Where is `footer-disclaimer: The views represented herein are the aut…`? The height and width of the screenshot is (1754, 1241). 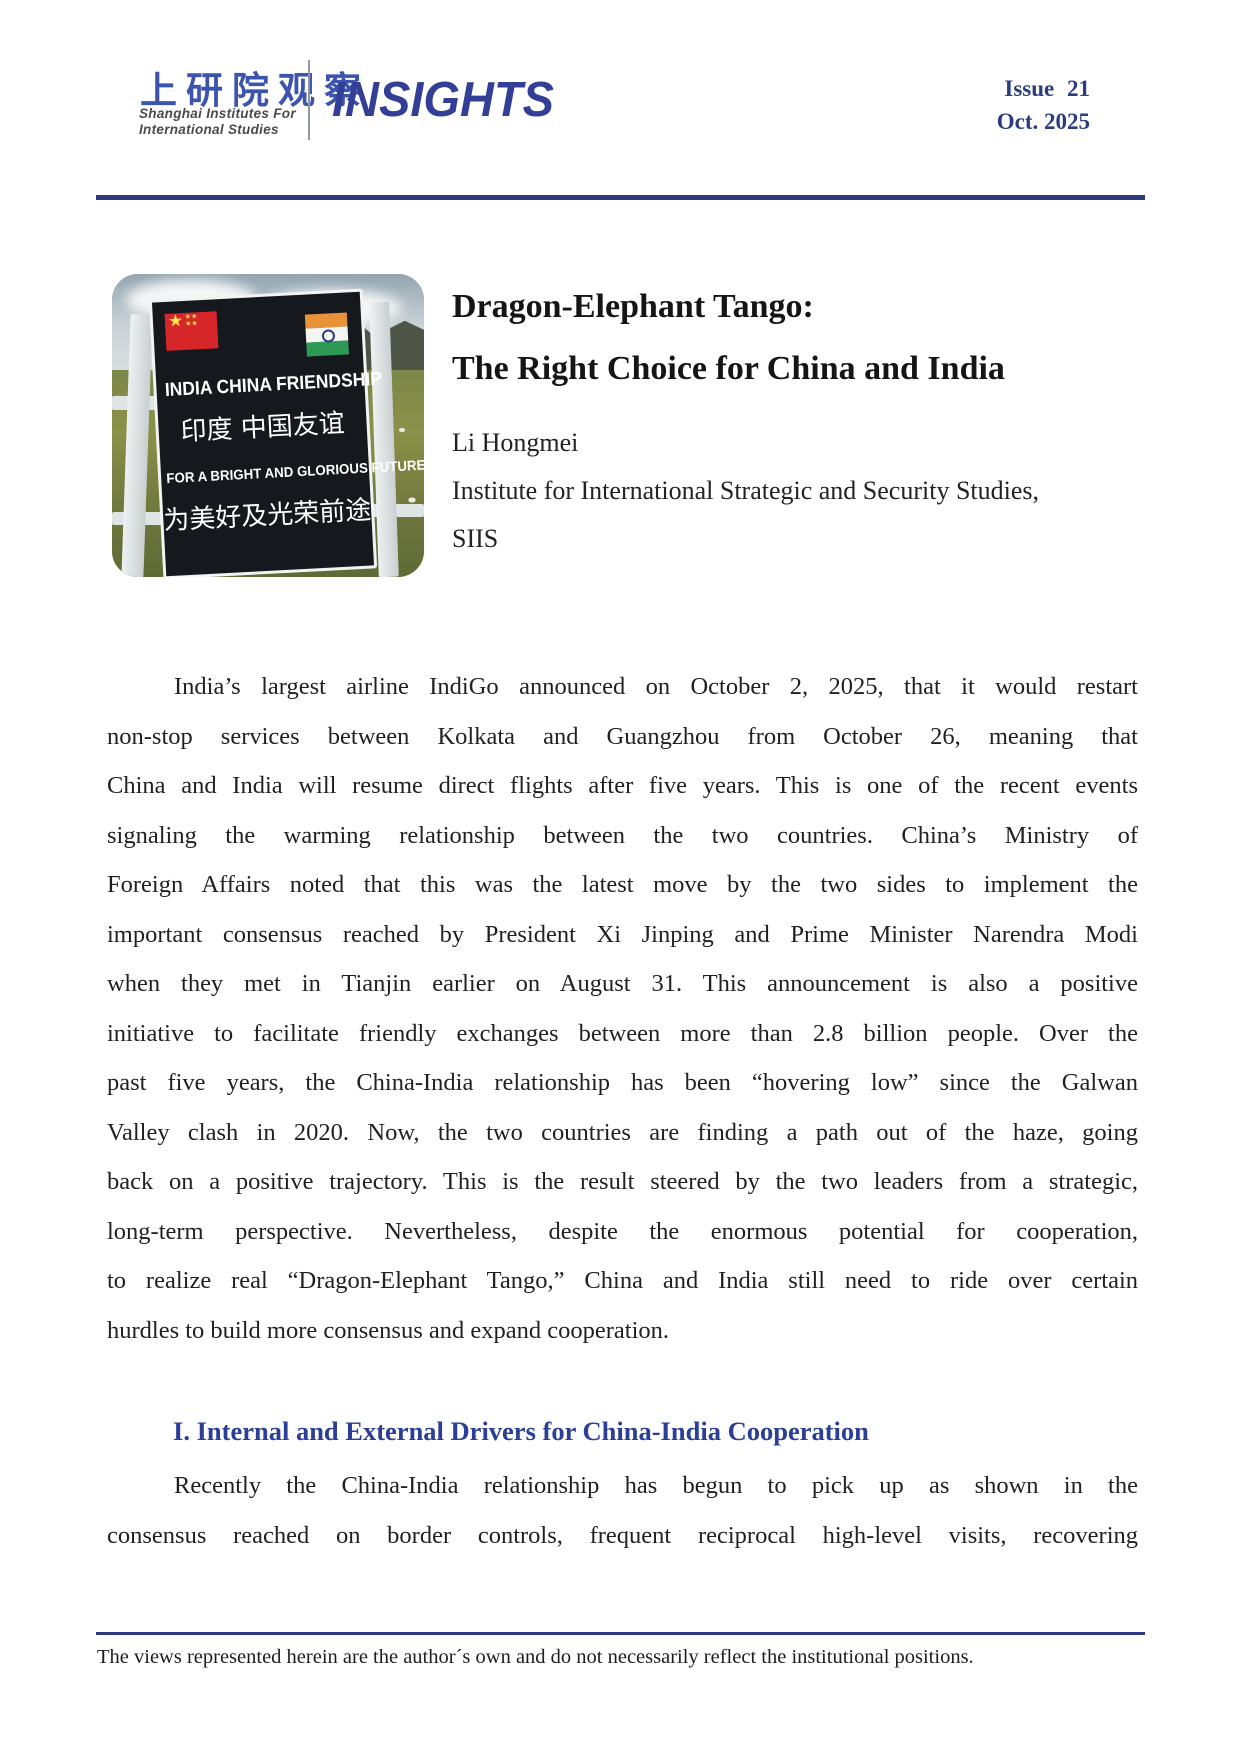
footer-disclaimer: The views represented herein are the aut… is located at coordinates (535, 1657).